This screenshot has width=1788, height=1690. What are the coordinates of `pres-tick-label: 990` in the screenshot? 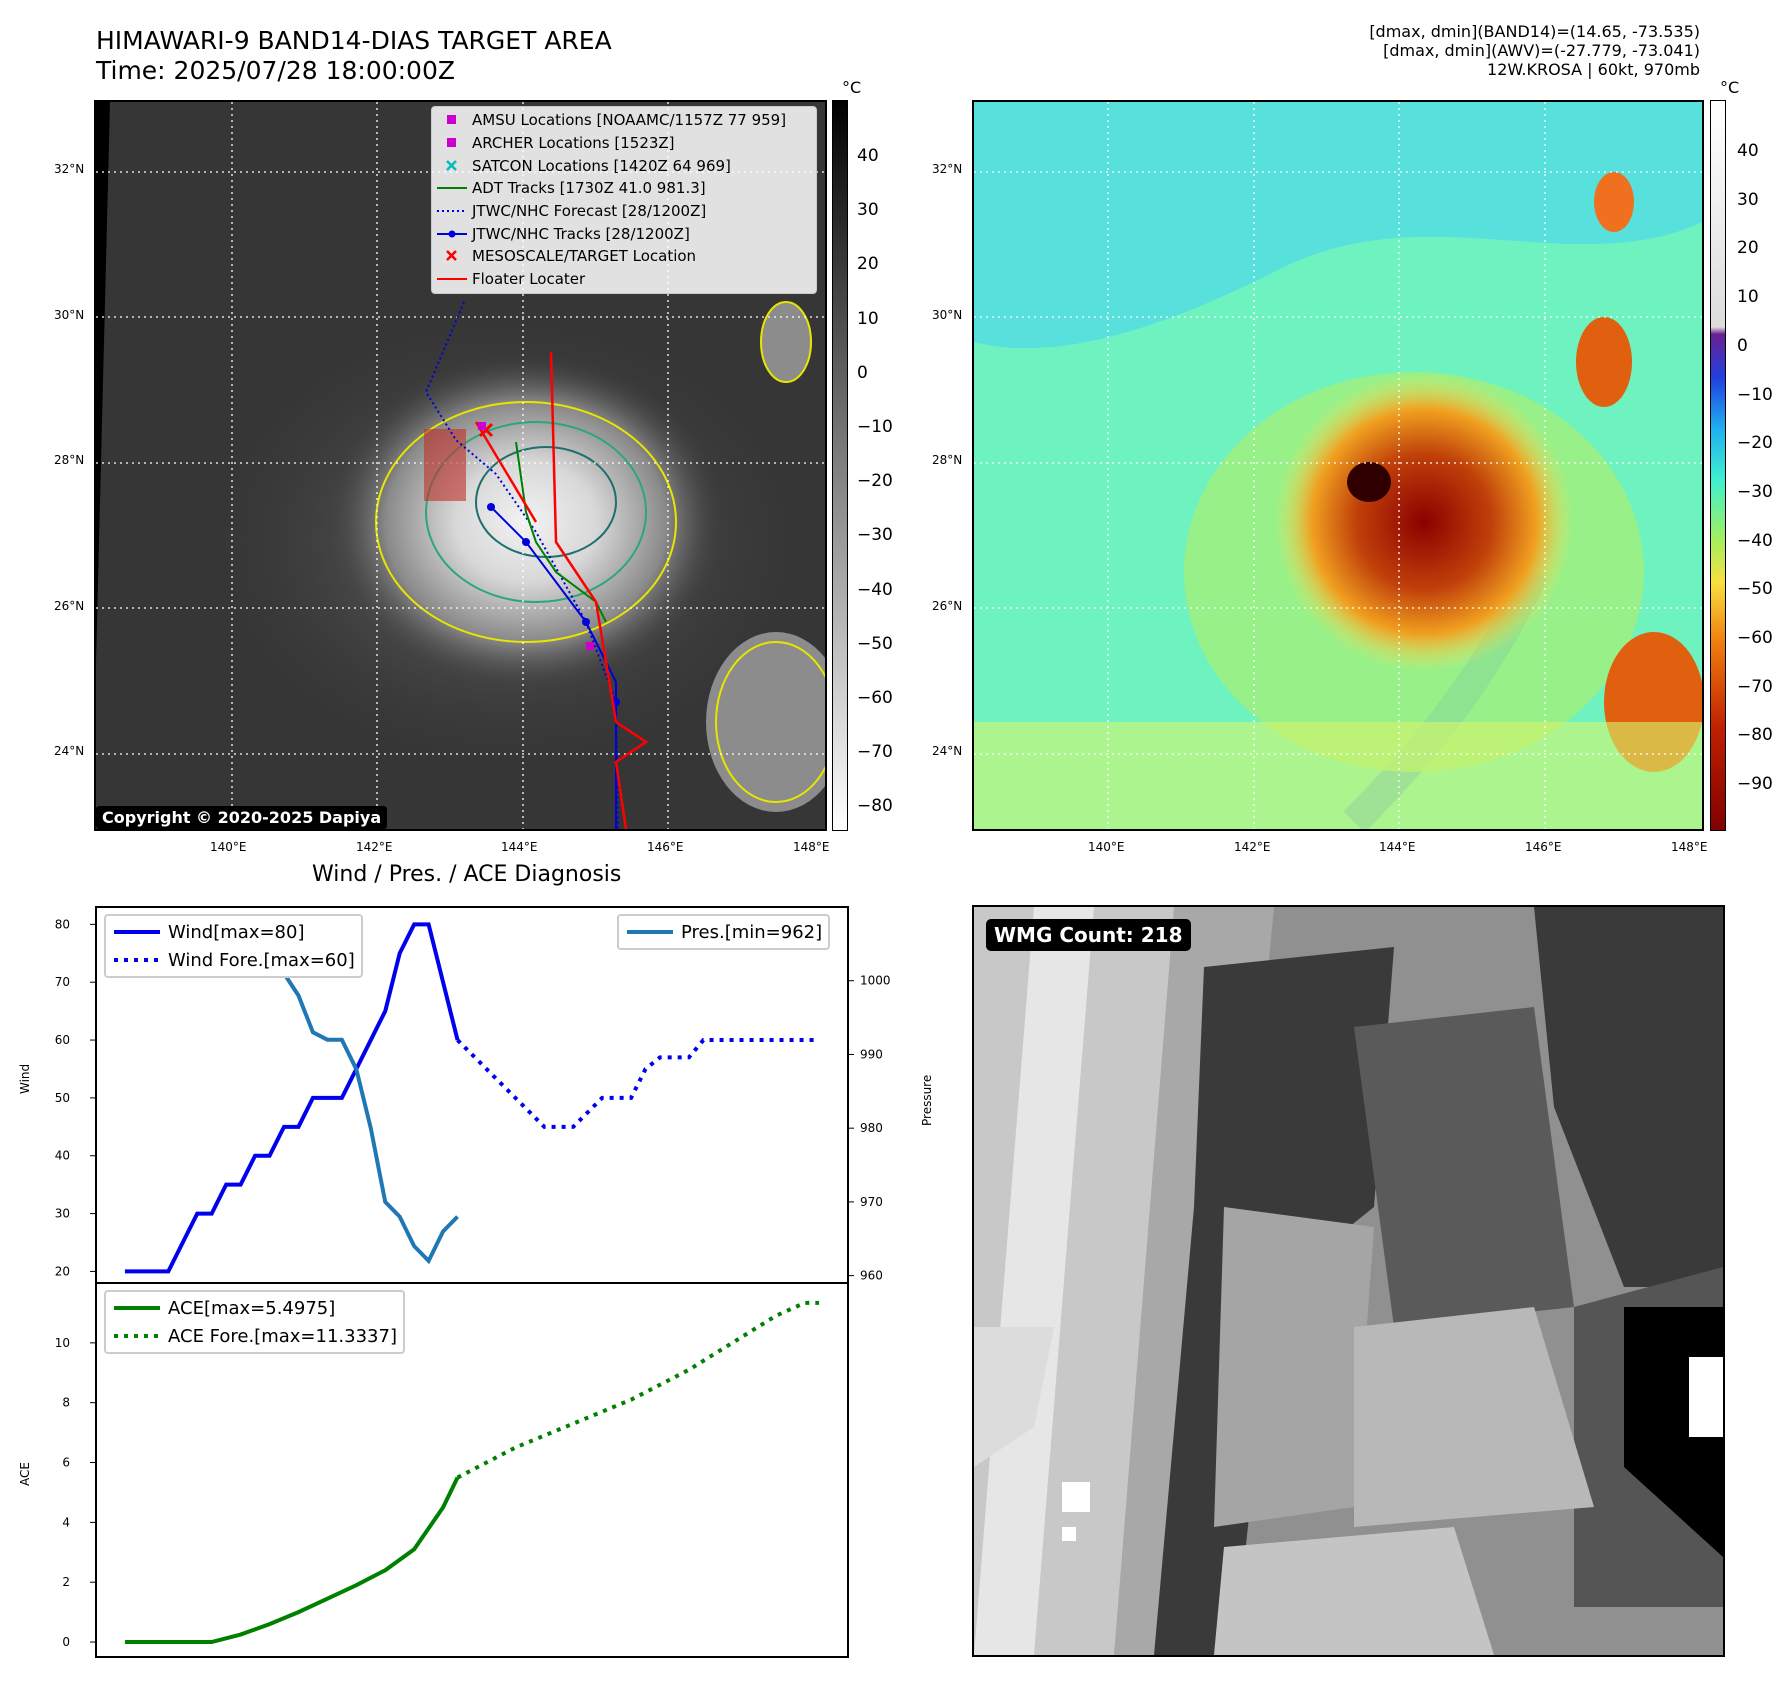 It's located at (871, 1054).